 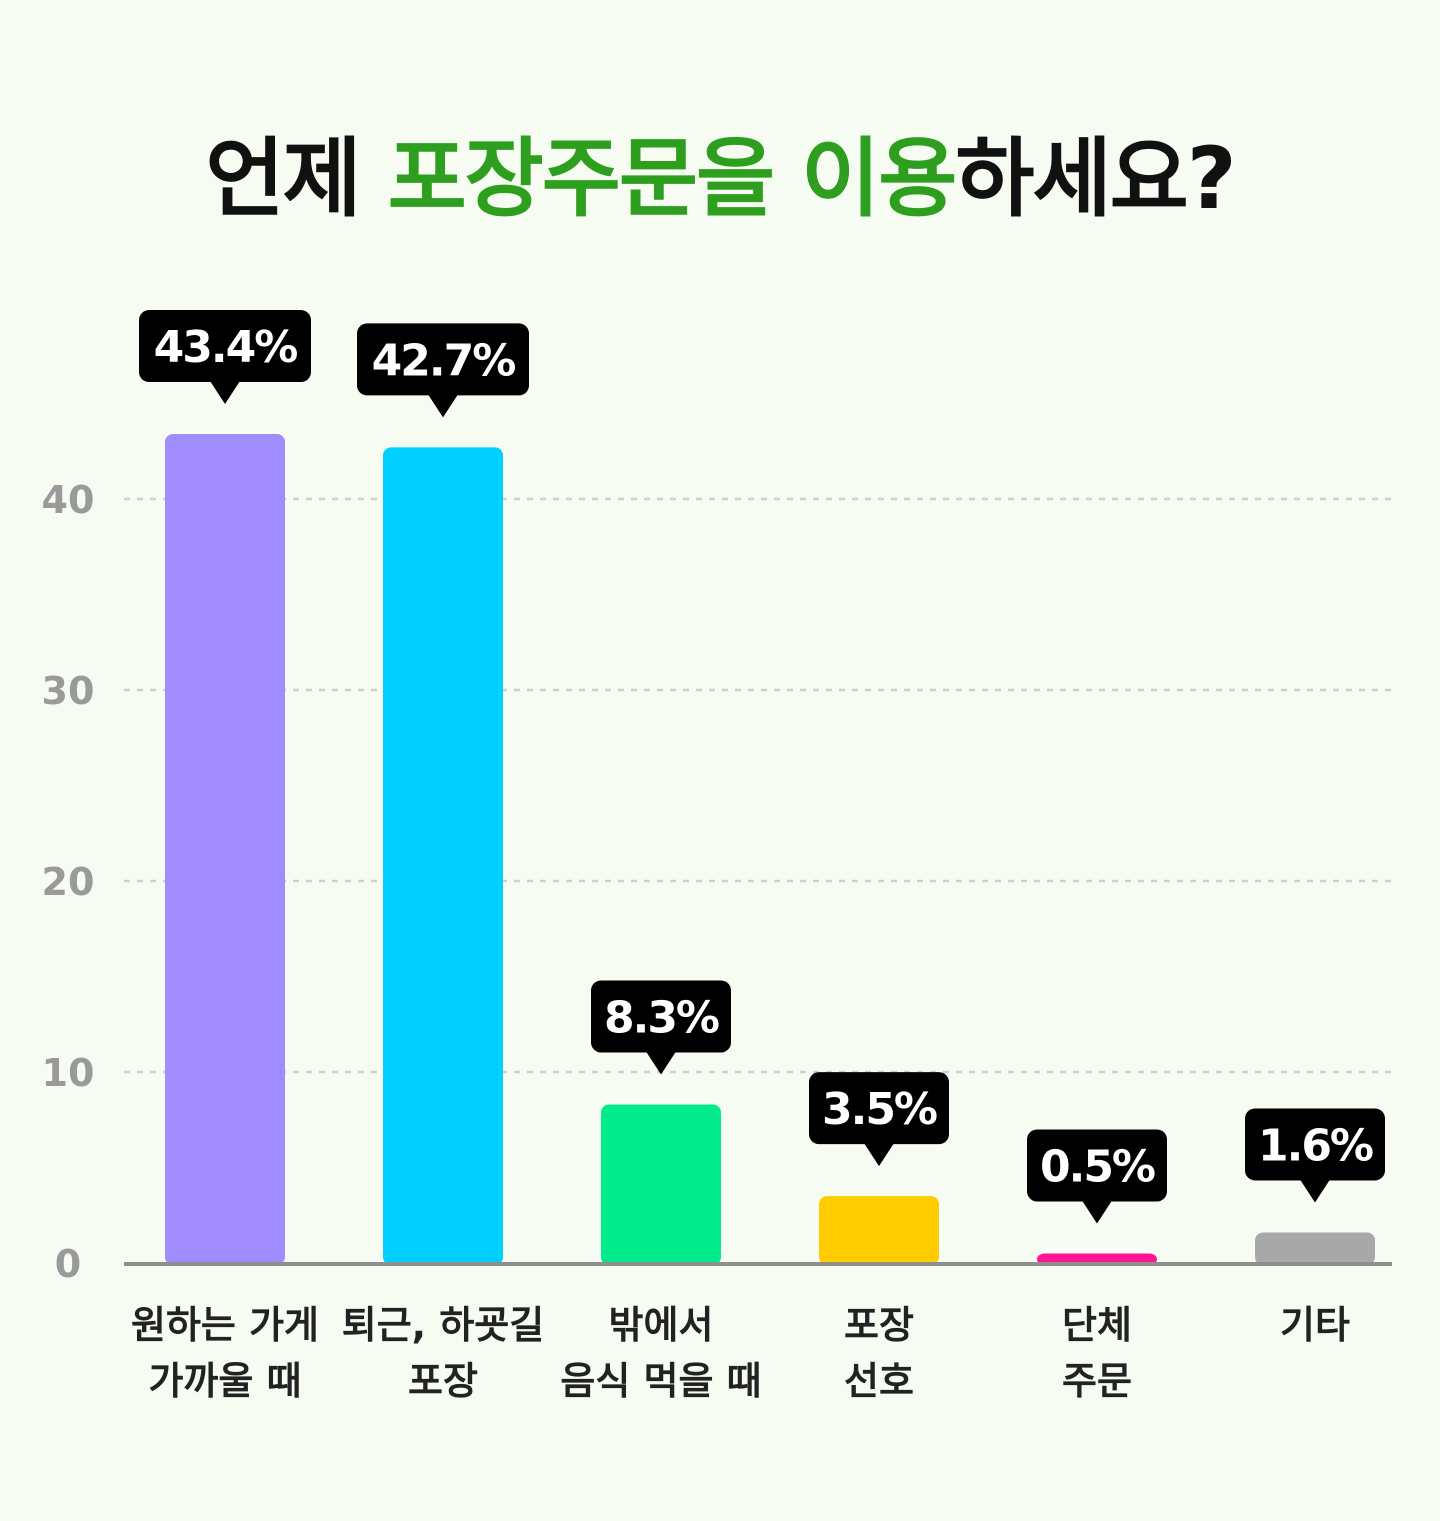 I want to click on value-bubble-6: 1.6%, so click(x=1315, y=1155).